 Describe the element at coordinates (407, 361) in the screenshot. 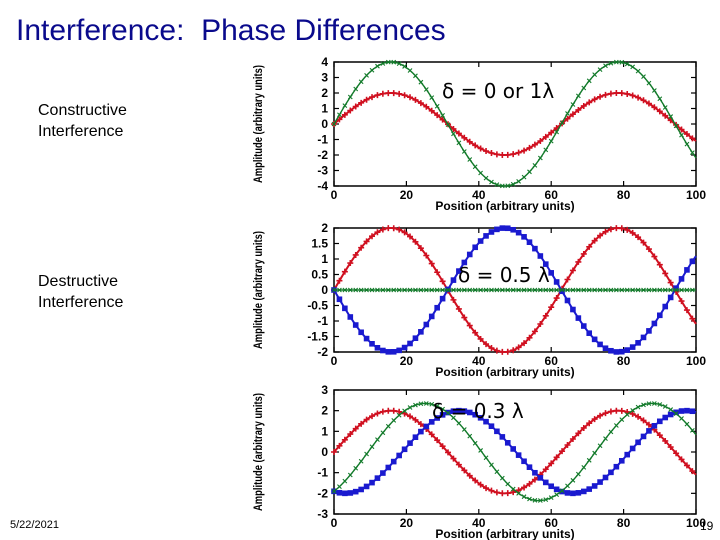

I see `chart2-xtick-label: 20` at that location.